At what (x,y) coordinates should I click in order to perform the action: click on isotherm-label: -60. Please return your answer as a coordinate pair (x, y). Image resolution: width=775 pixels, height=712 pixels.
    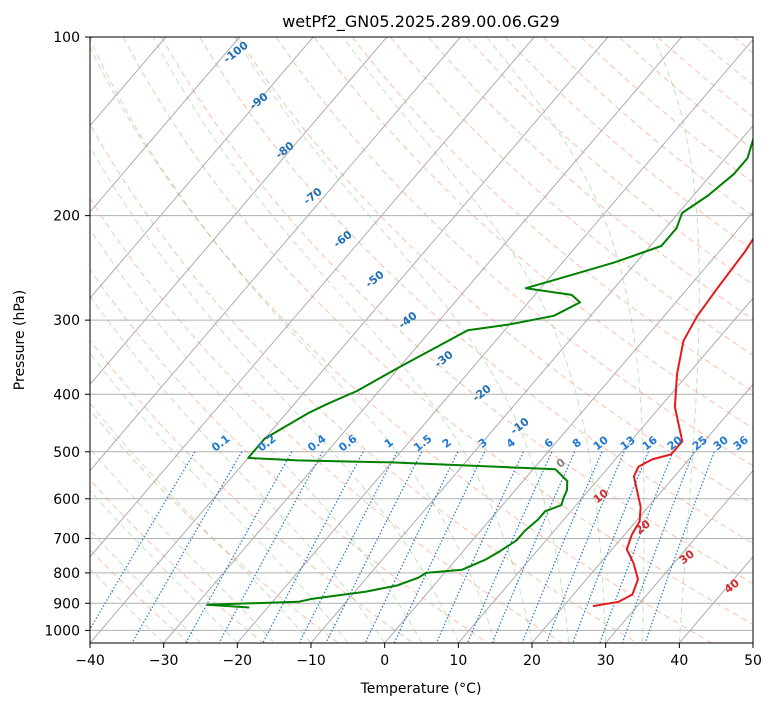
    Looking at the image, I should click on (343, 239).